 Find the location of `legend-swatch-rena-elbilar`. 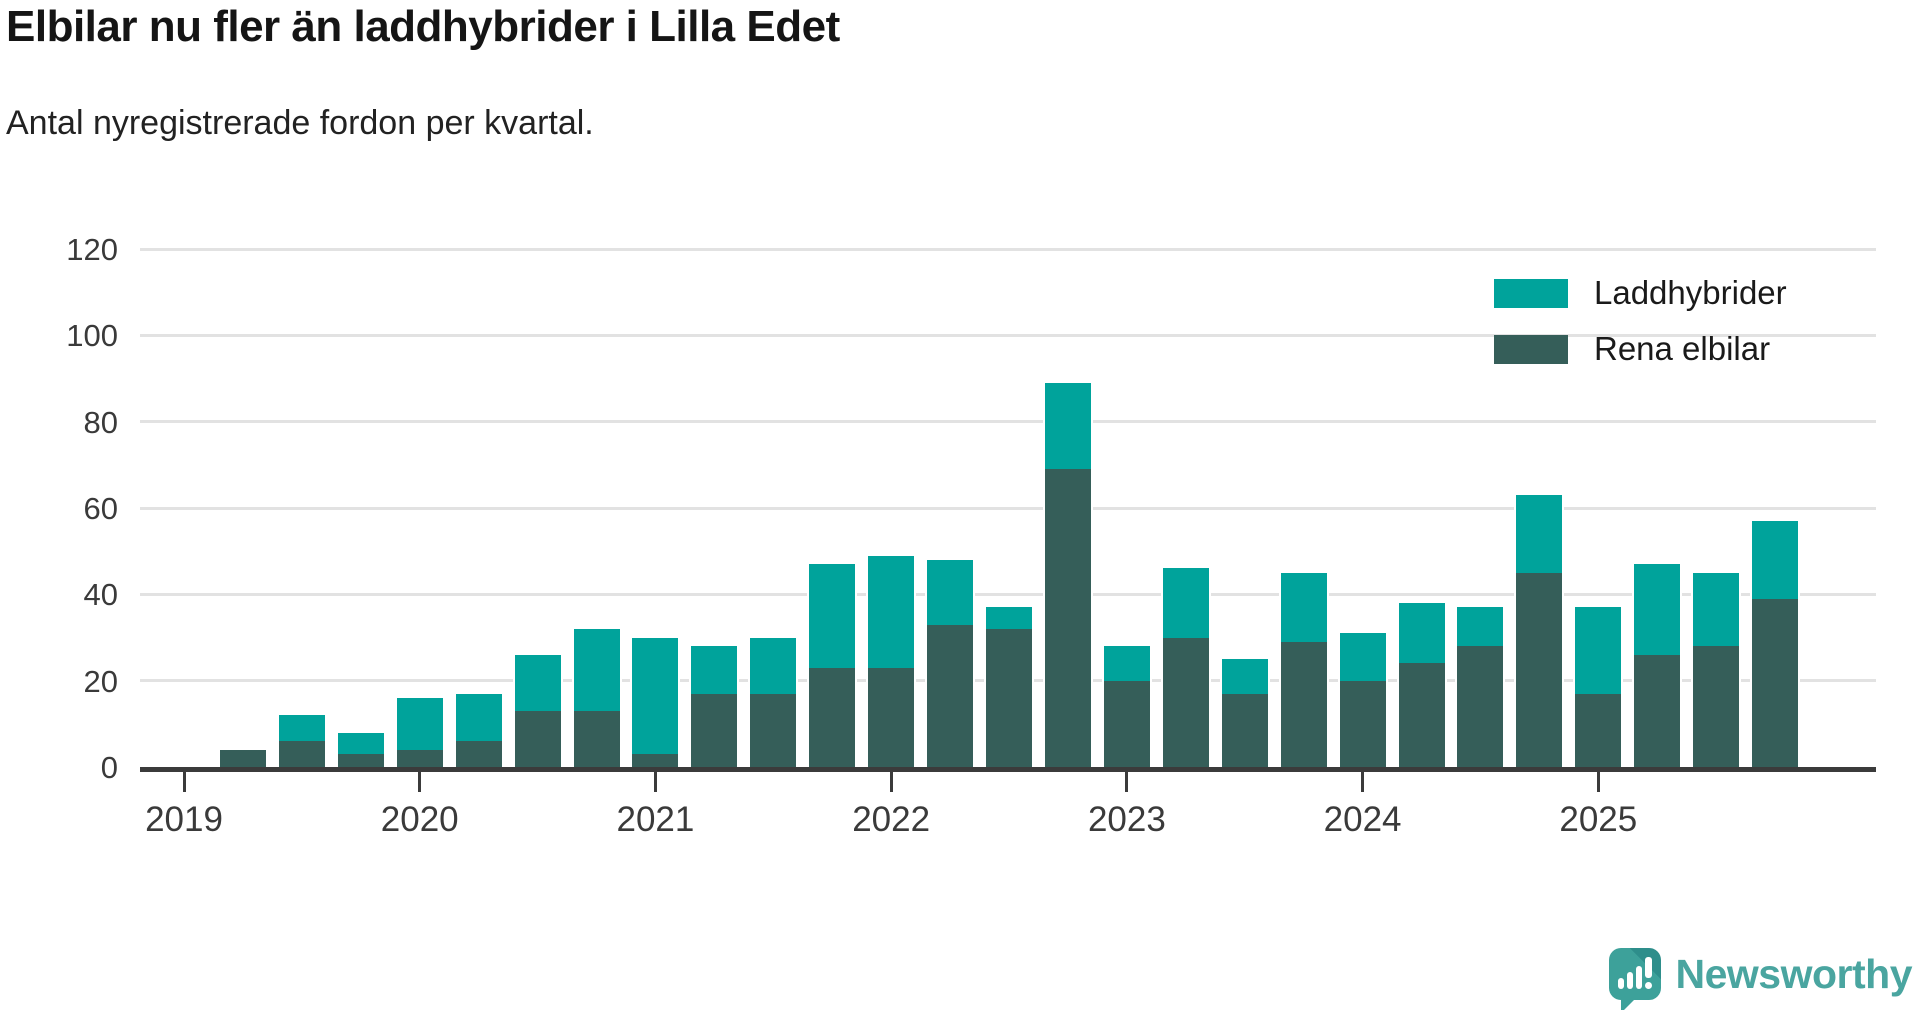

legend-swatch-rena-elbilar is located at coordinates (1531, 349).